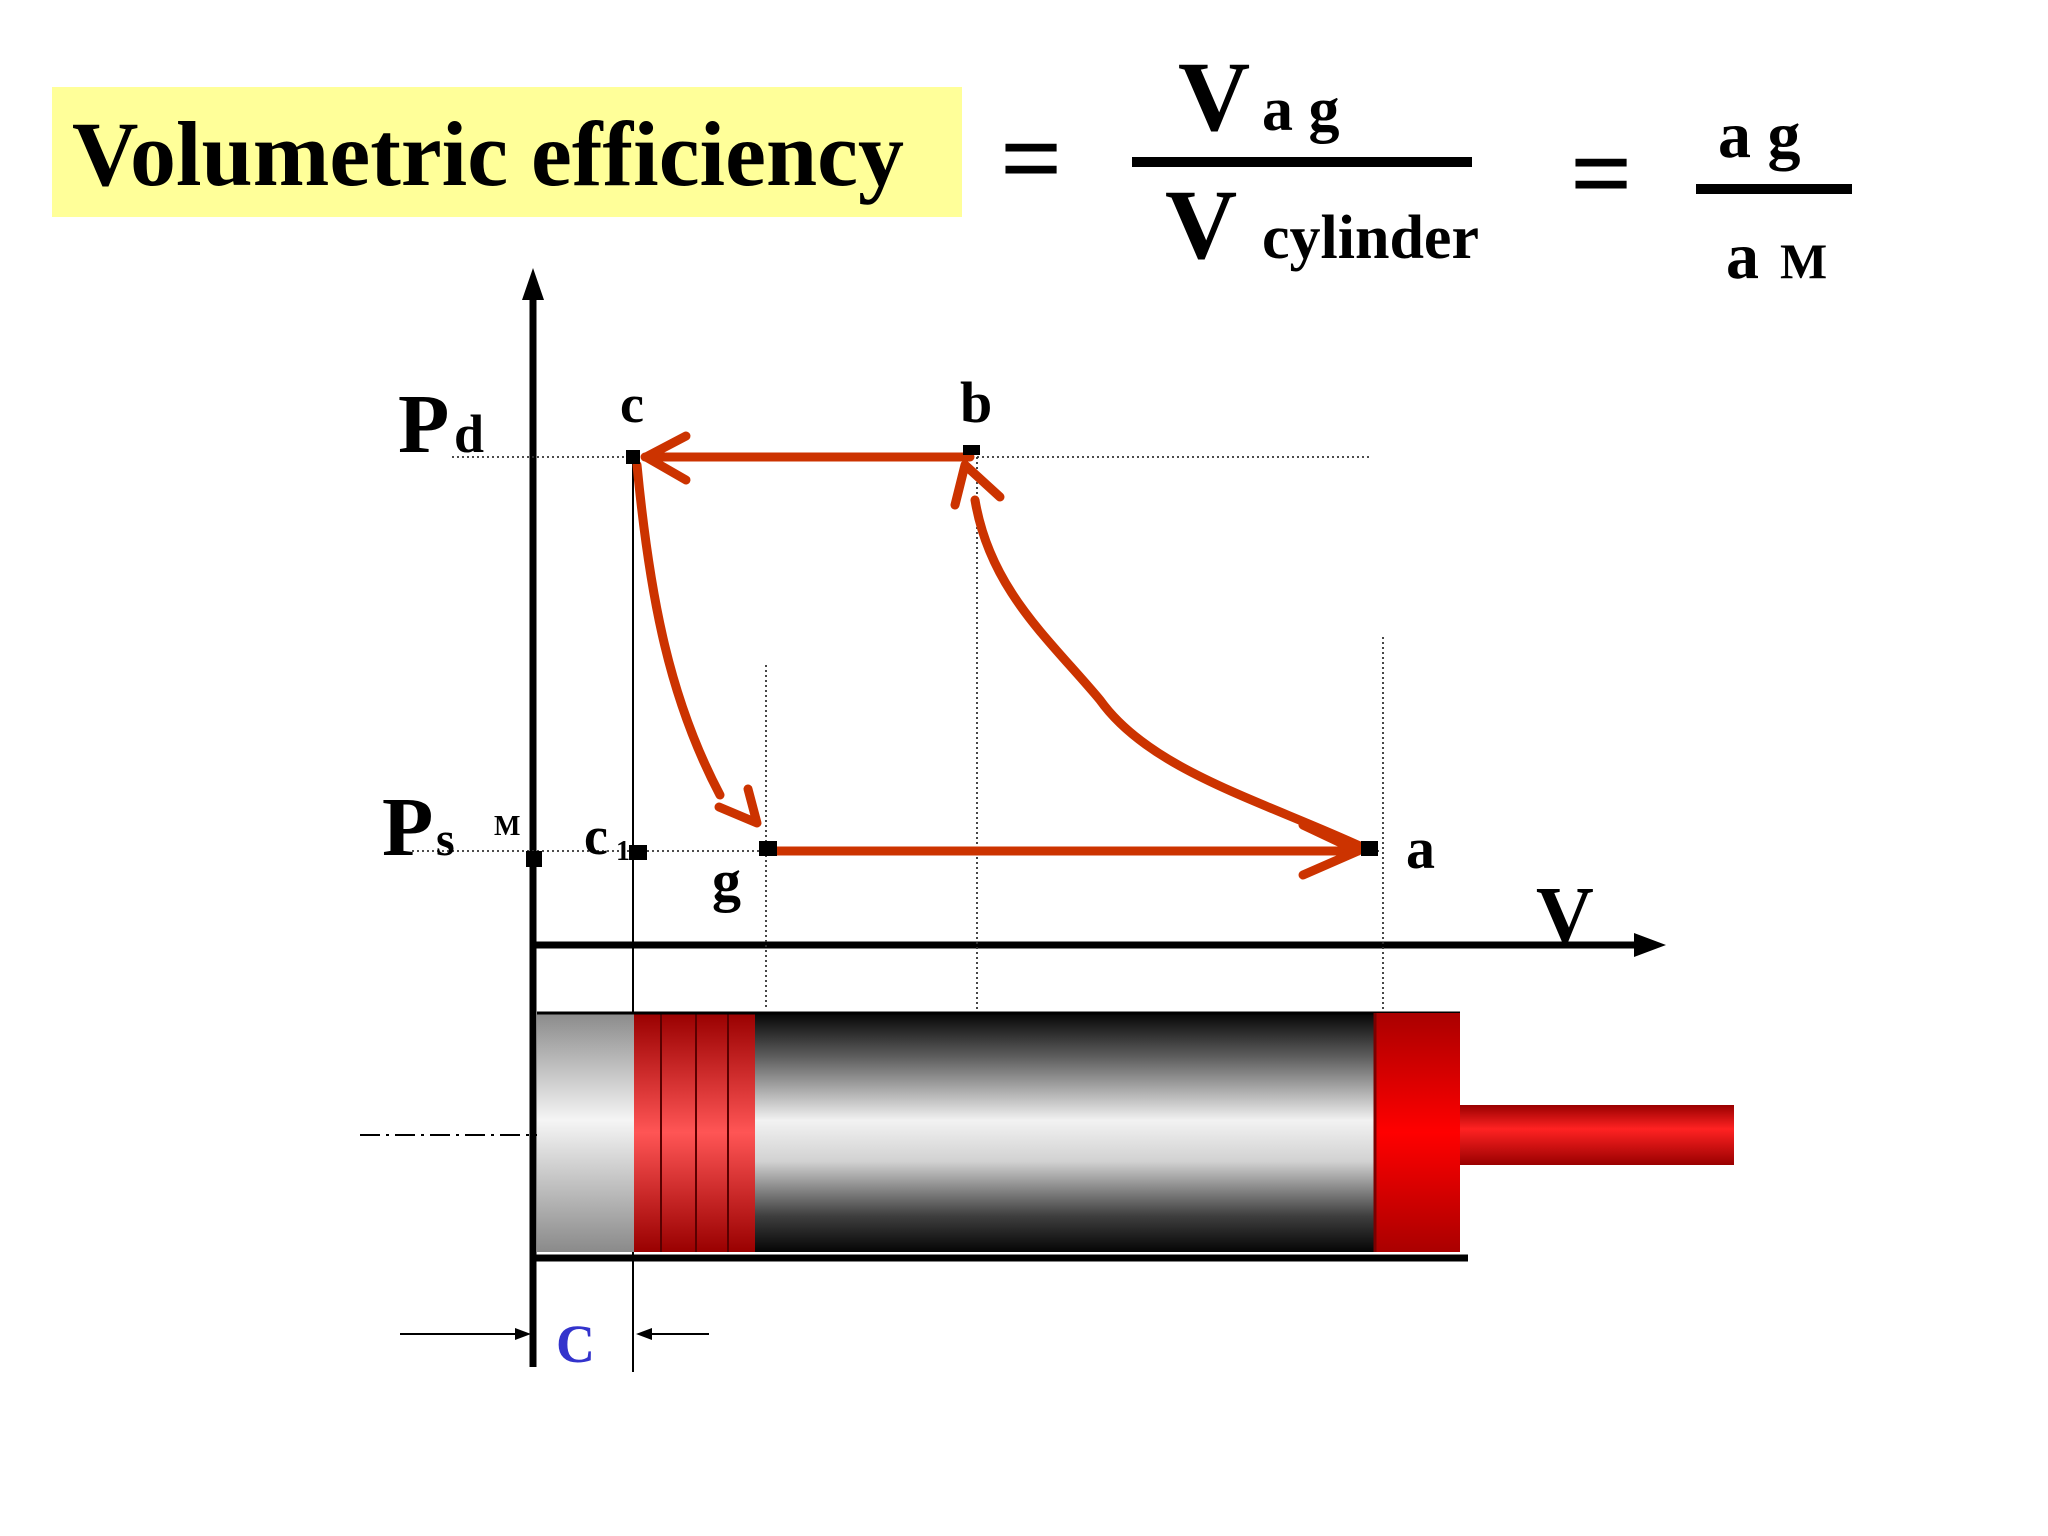 This screenshot has width=2048, height=1536. What do you see at coordinates (507, 826) in the screenshot?
I see `point-m-label: M` at bounding box center [507, 826].